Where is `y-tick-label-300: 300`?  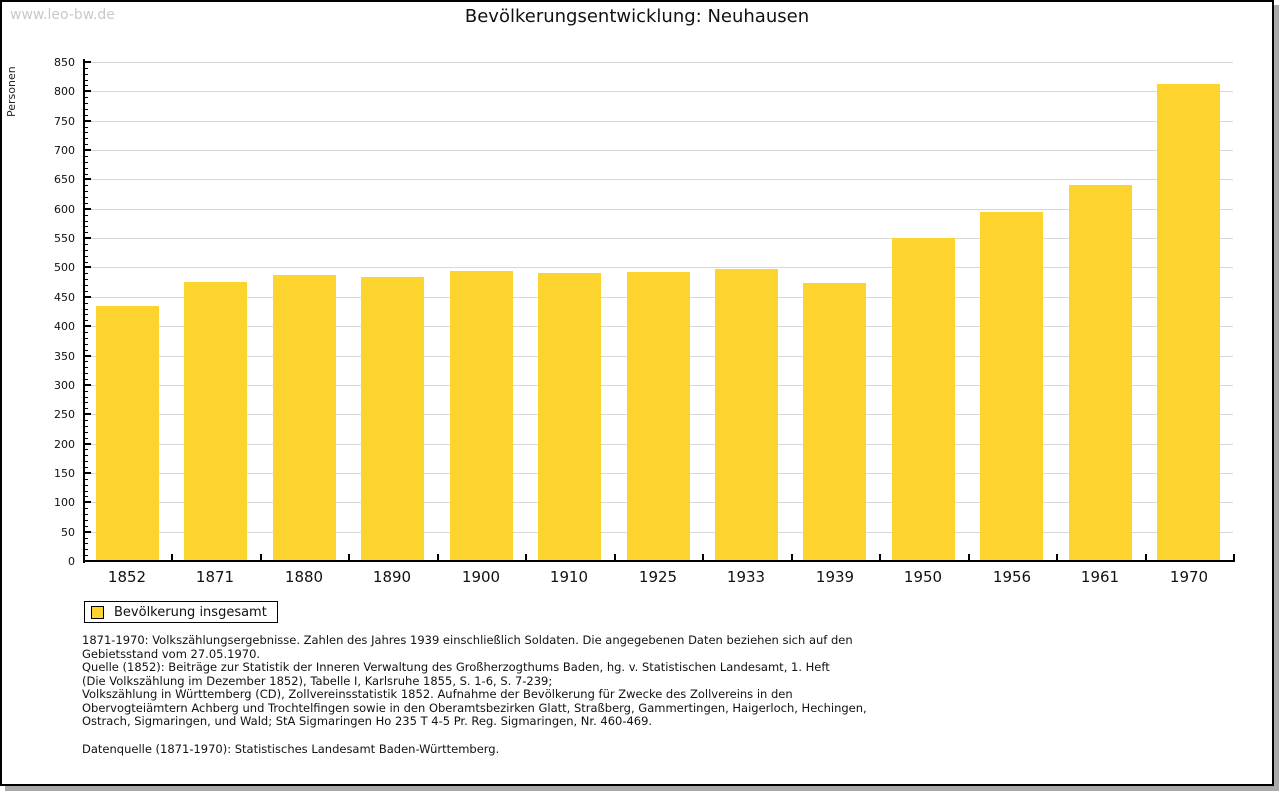
y-tick-label-300: 300 is located at coordinates (64, 385).